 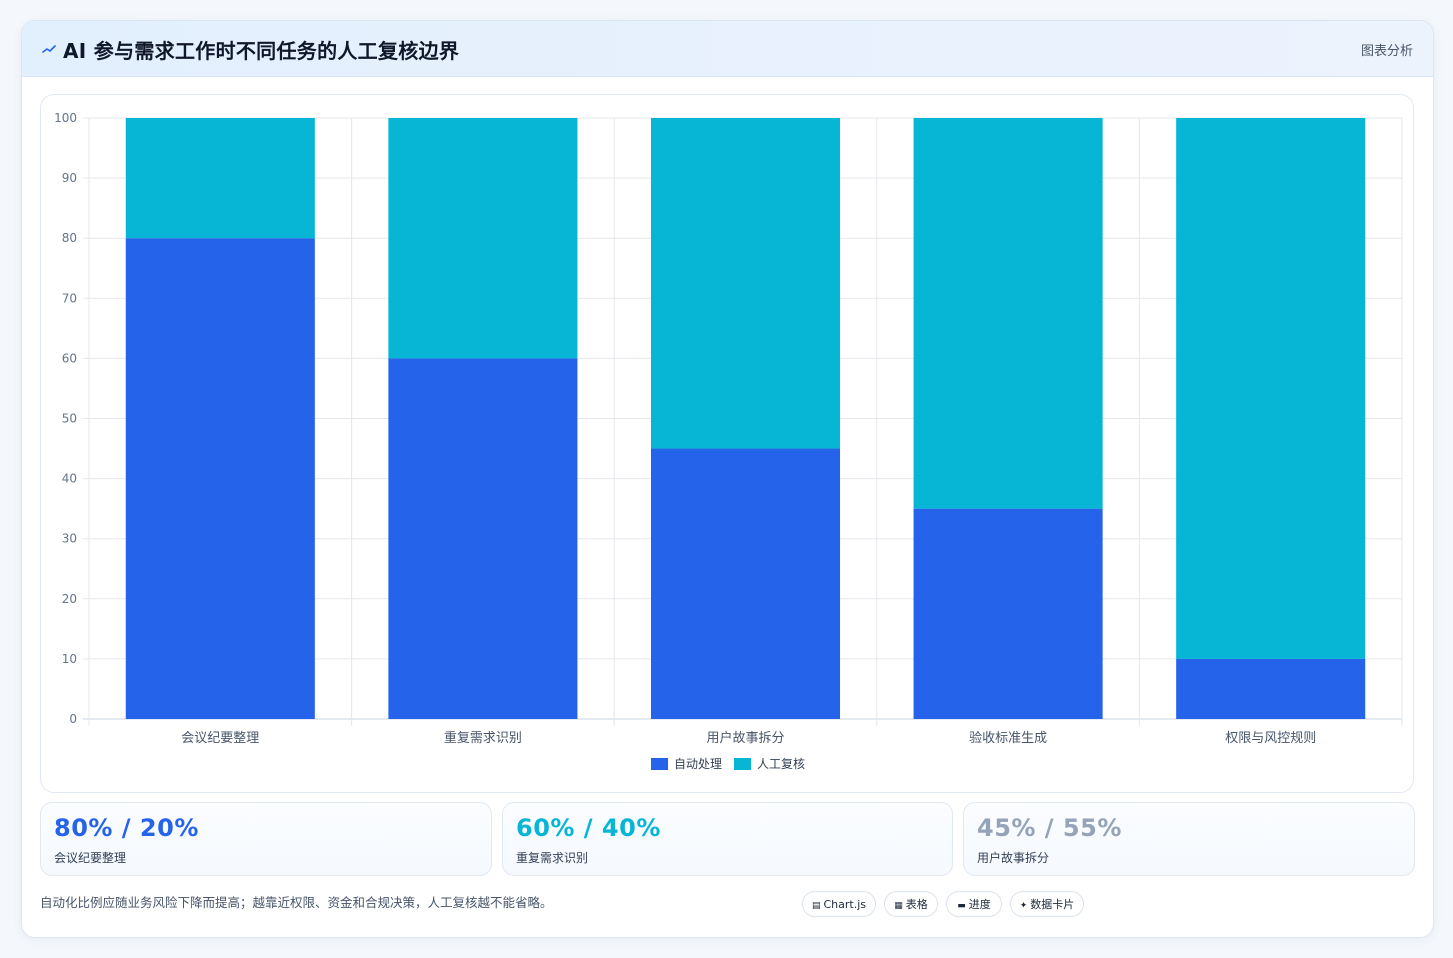 What do you see at coordinates (69, 178) in the screenshot?
I see `y-tick-label: 90` at bounding box center [69, 178].